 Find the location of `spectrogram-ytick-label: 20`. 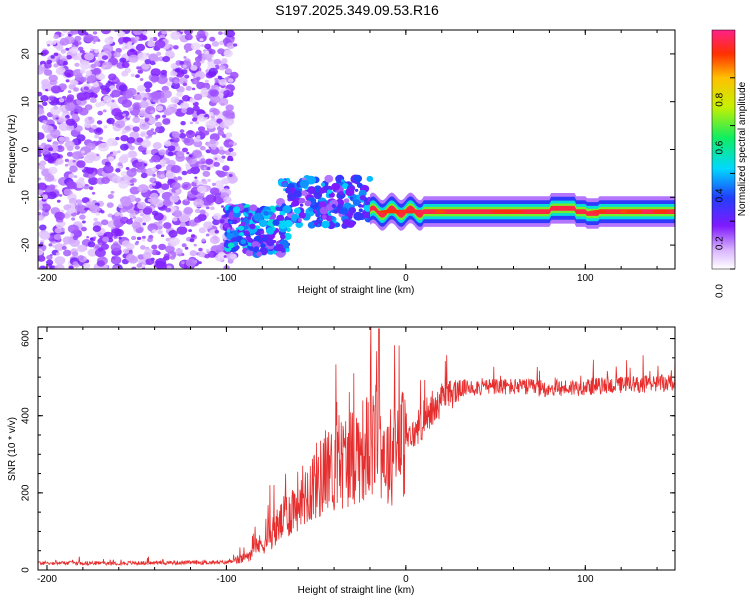

spectrogram-ytick-label: 20 is located at coordinates (26, 54).